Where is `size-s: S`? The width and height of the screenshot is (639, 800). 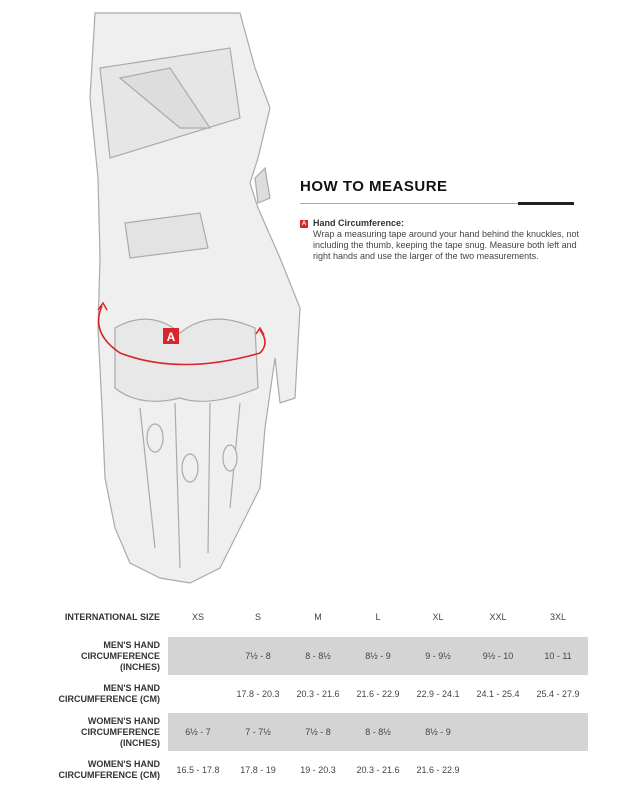 size-s: S is located at coordinates (257, 617).